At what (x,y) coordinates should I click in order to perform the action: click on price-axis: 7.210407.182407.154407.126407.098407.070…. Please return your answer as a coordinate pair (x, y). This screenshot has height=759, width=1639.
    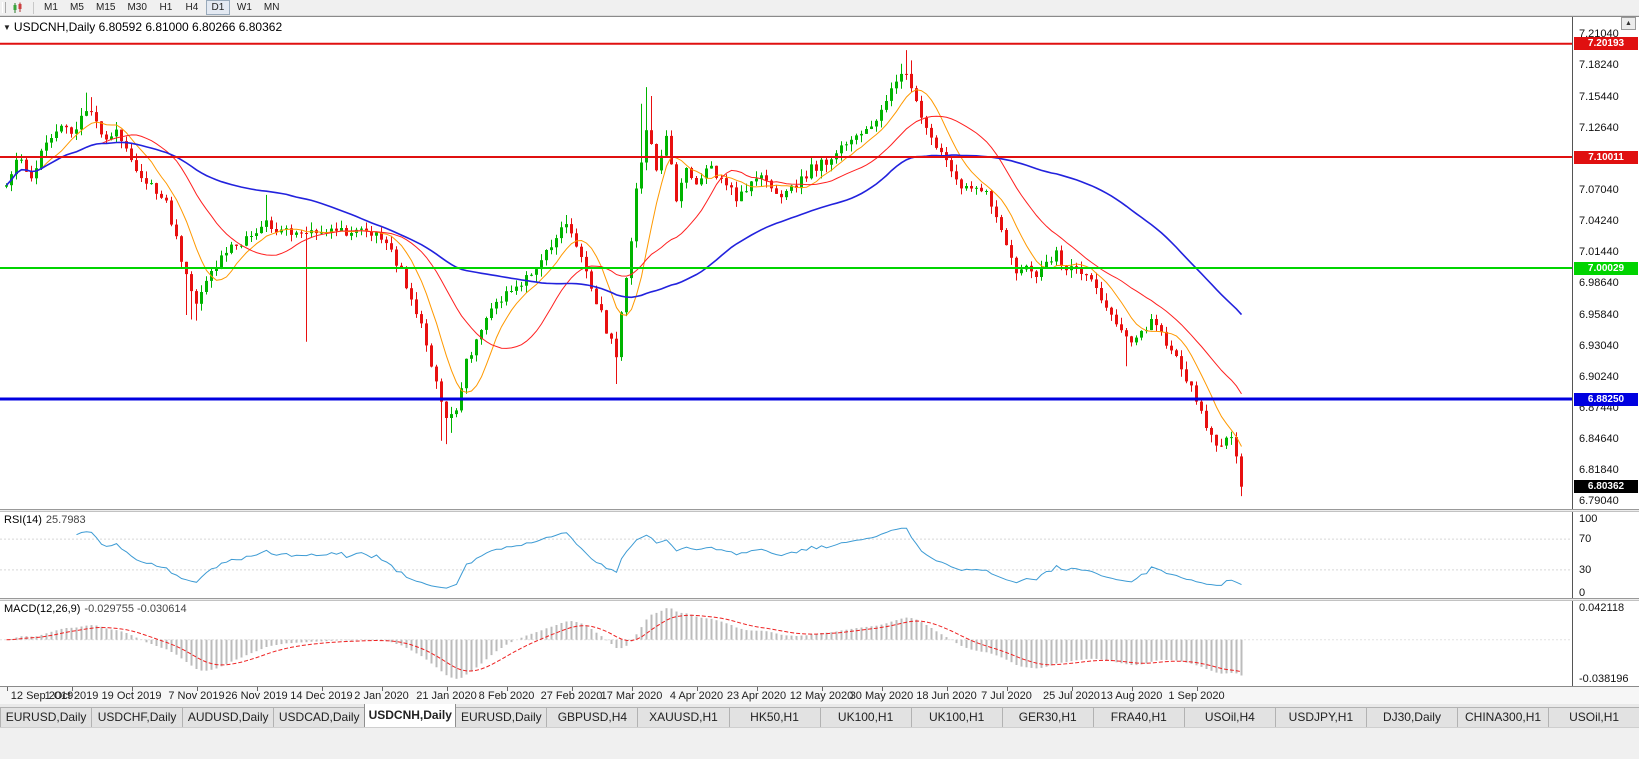
    Looking at the image, I should click on (1605, 351).